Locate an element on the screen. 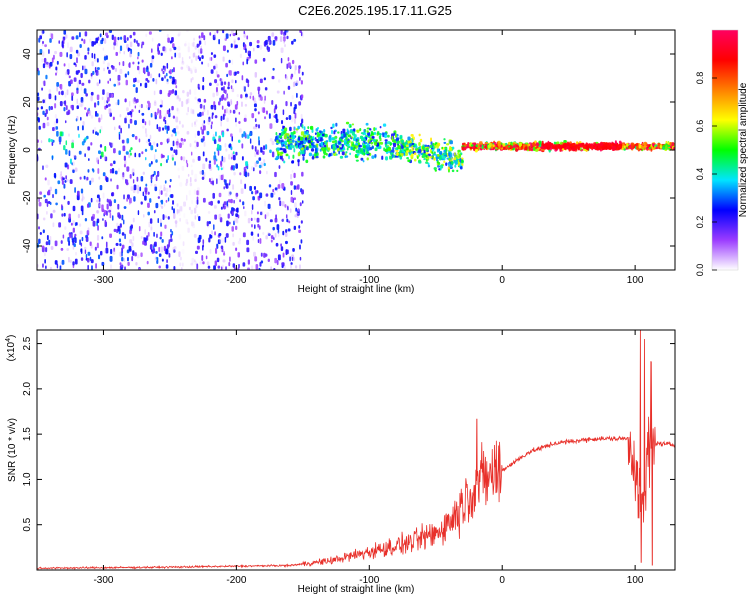 The height and width of the screenshot is (600, 750). x-tick-label: -300 is located at coordinates (103, 580).